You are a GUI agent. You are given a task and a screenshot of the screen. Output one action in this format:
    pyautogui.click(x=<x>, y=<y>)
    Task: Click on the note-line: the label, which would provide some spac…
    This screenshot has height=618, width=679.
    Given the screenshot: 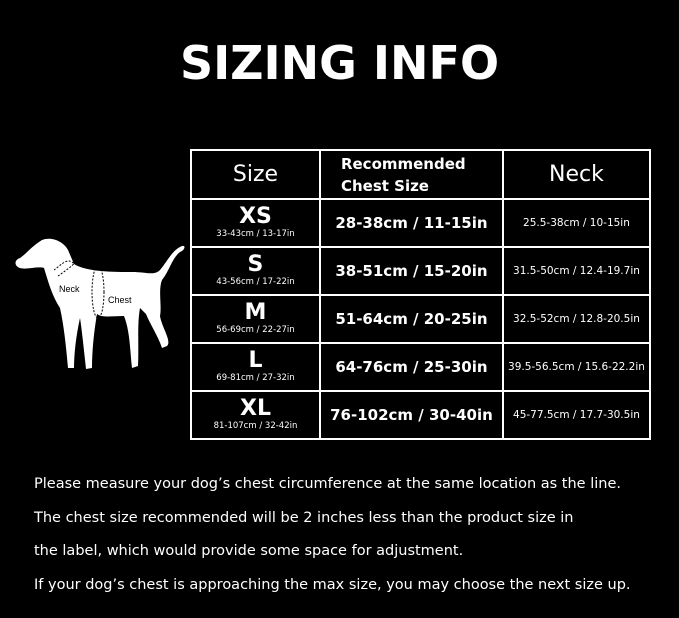 What is the action you would take?
    pyautogui.click(x=249, y=551)
    